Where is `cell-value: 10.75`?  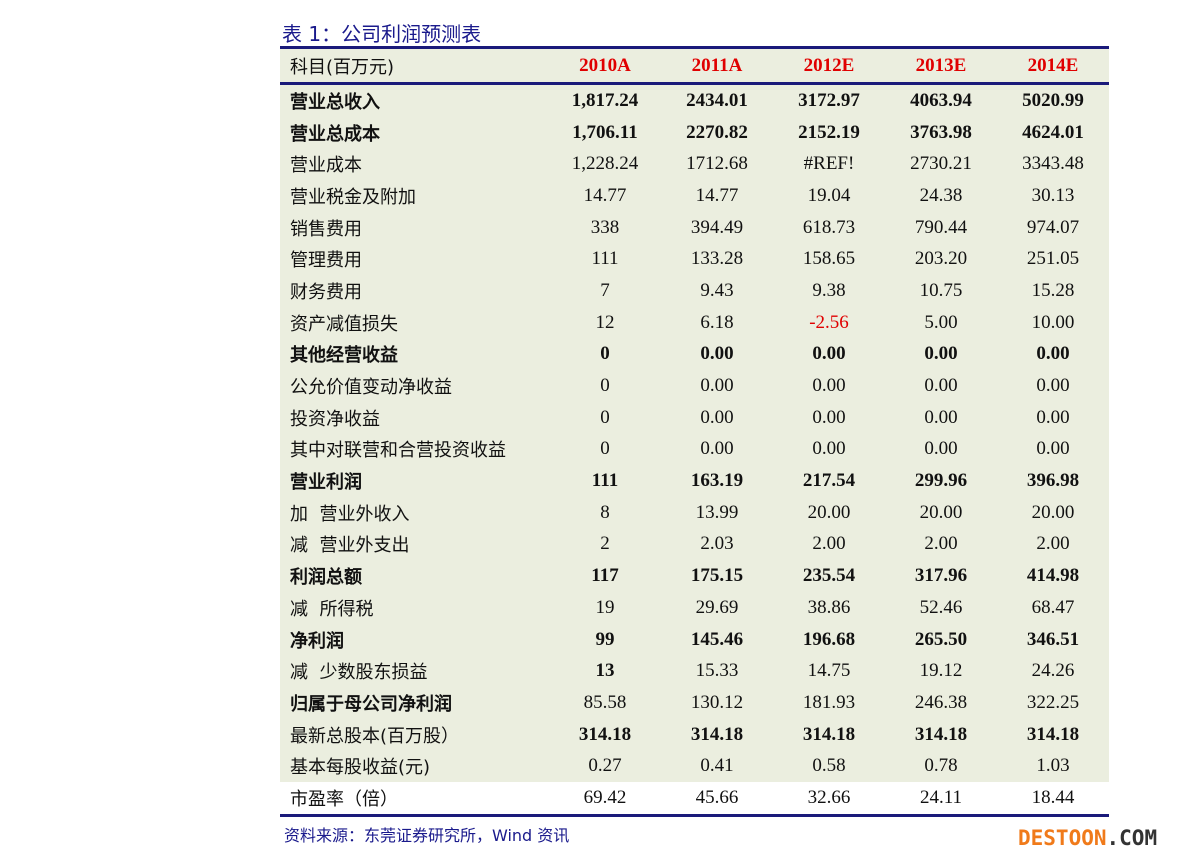
cell-value: 10.75 is located at coordinates (941, 290).